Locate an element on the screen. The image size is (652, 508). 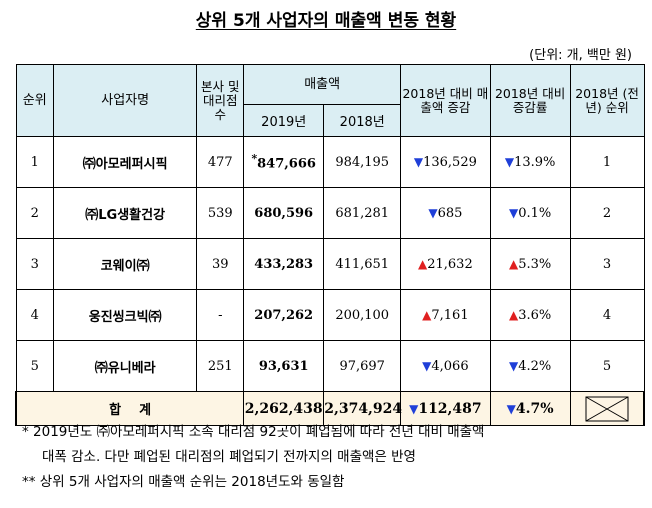
sales-2019-cell: 207,262 is located at coordinates (284, 315).